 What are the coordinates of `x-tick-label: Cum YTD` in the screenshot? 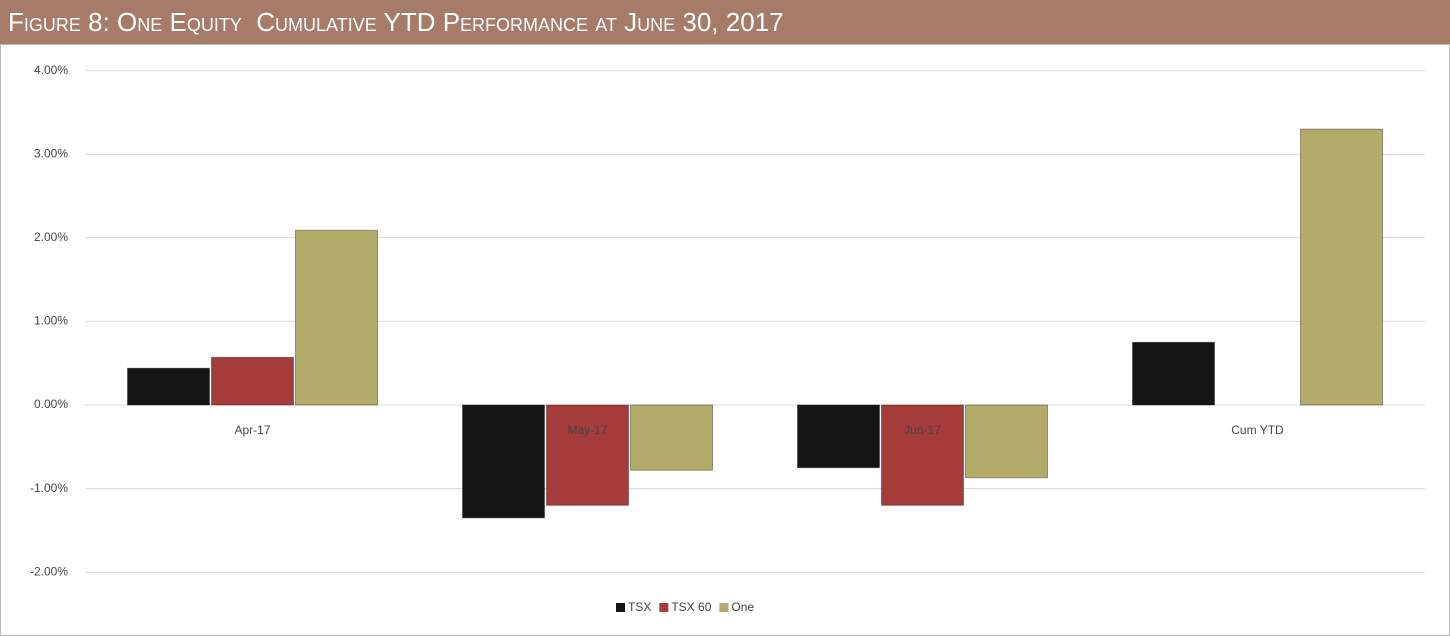 It's located at (1257, 430).